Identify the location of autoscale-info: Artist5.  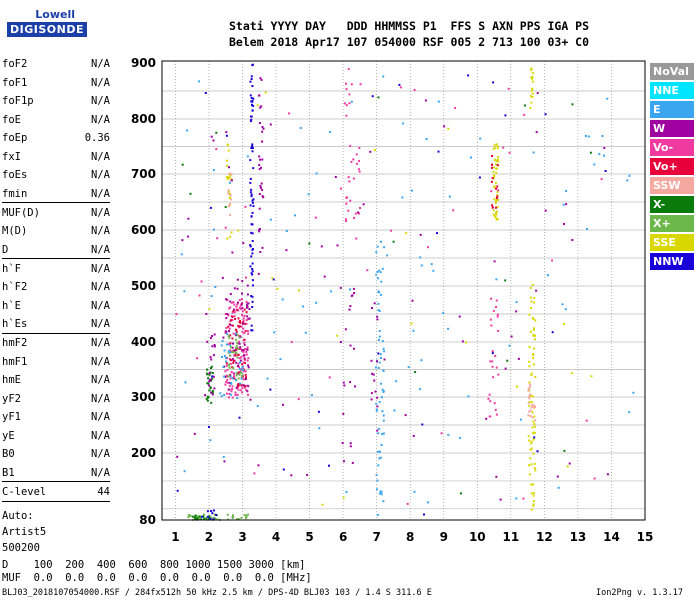
(24, 532).